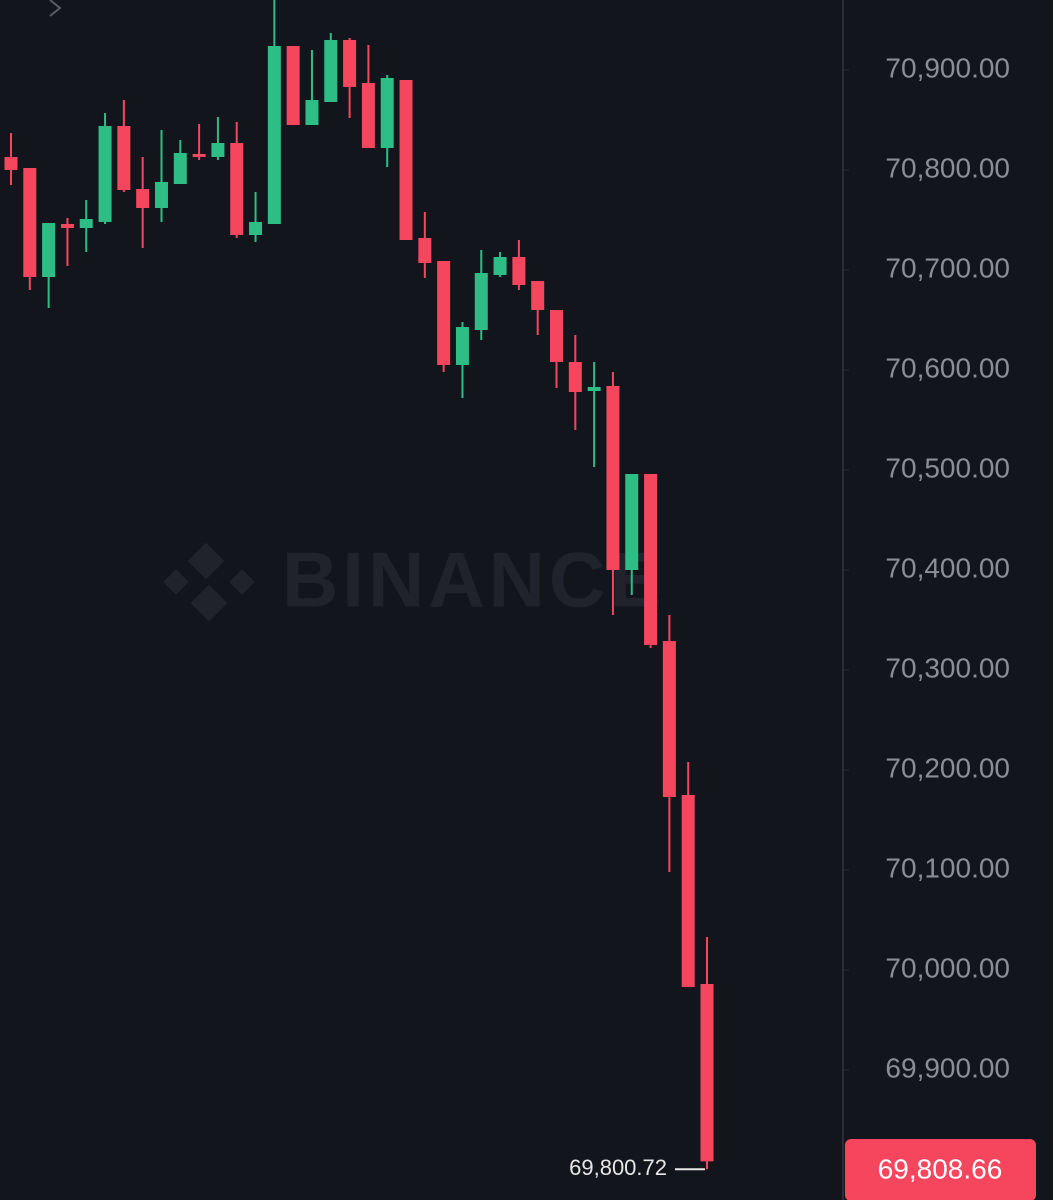 The image size is (1053, 1200). Describe the element at coordinates (473, 580) in the screenshot. I see `watermark: BINANCE` at that location.